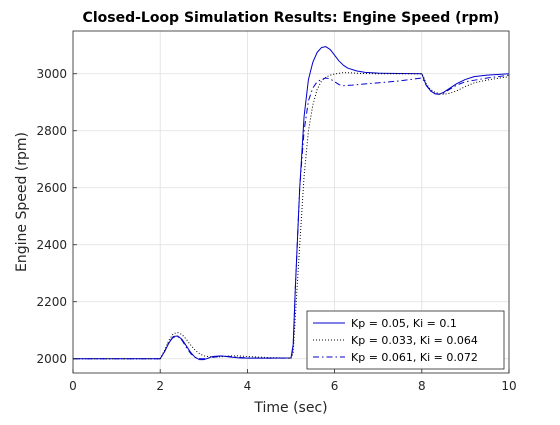  I want to click on y-tick-label: 2800, so click(51, 131).